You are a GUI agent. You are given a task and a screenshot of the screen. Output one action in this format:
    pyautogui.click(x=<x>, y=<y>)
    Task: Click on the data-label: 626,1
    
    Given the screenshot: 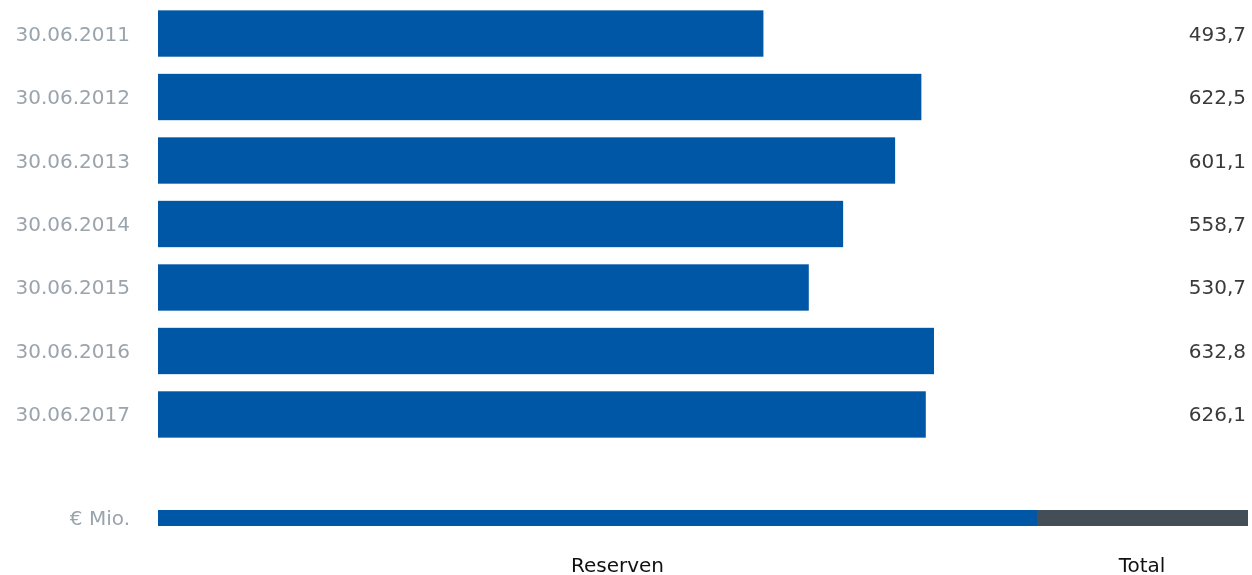 What is the action you would take?
    pyautogui.click(x=1217, y=414)
    